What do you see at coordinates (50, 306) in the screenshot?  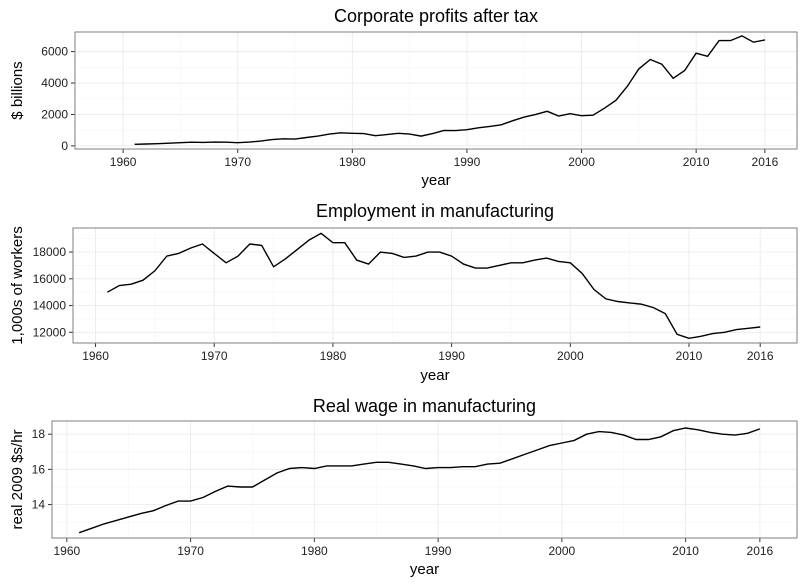 I see `y-tick-label: 14000` at bounding box center [50, 306].